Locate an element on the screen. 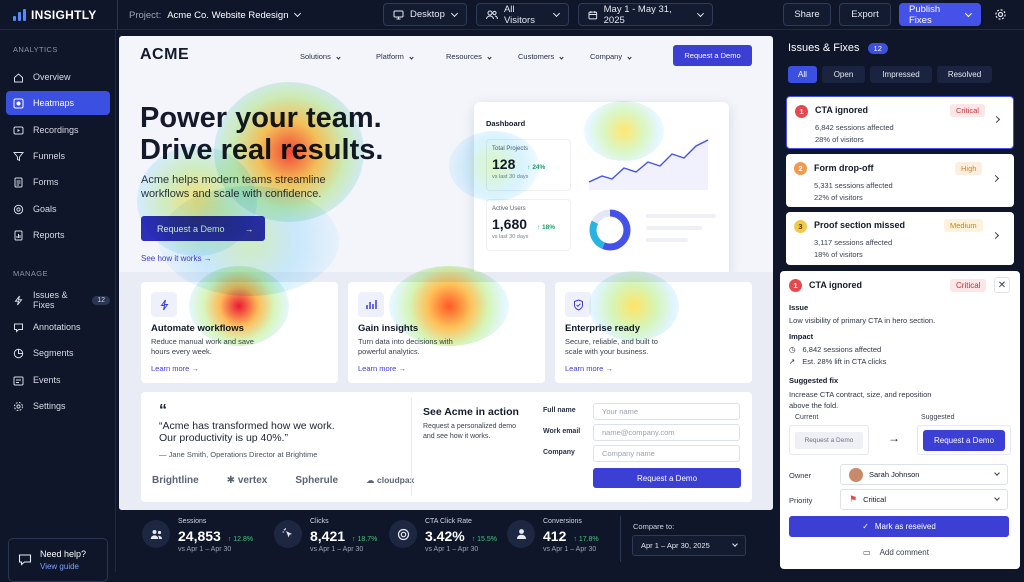 This screenshot has width=1024, height=582. export-button: Export is located at coordinates (865, 14).